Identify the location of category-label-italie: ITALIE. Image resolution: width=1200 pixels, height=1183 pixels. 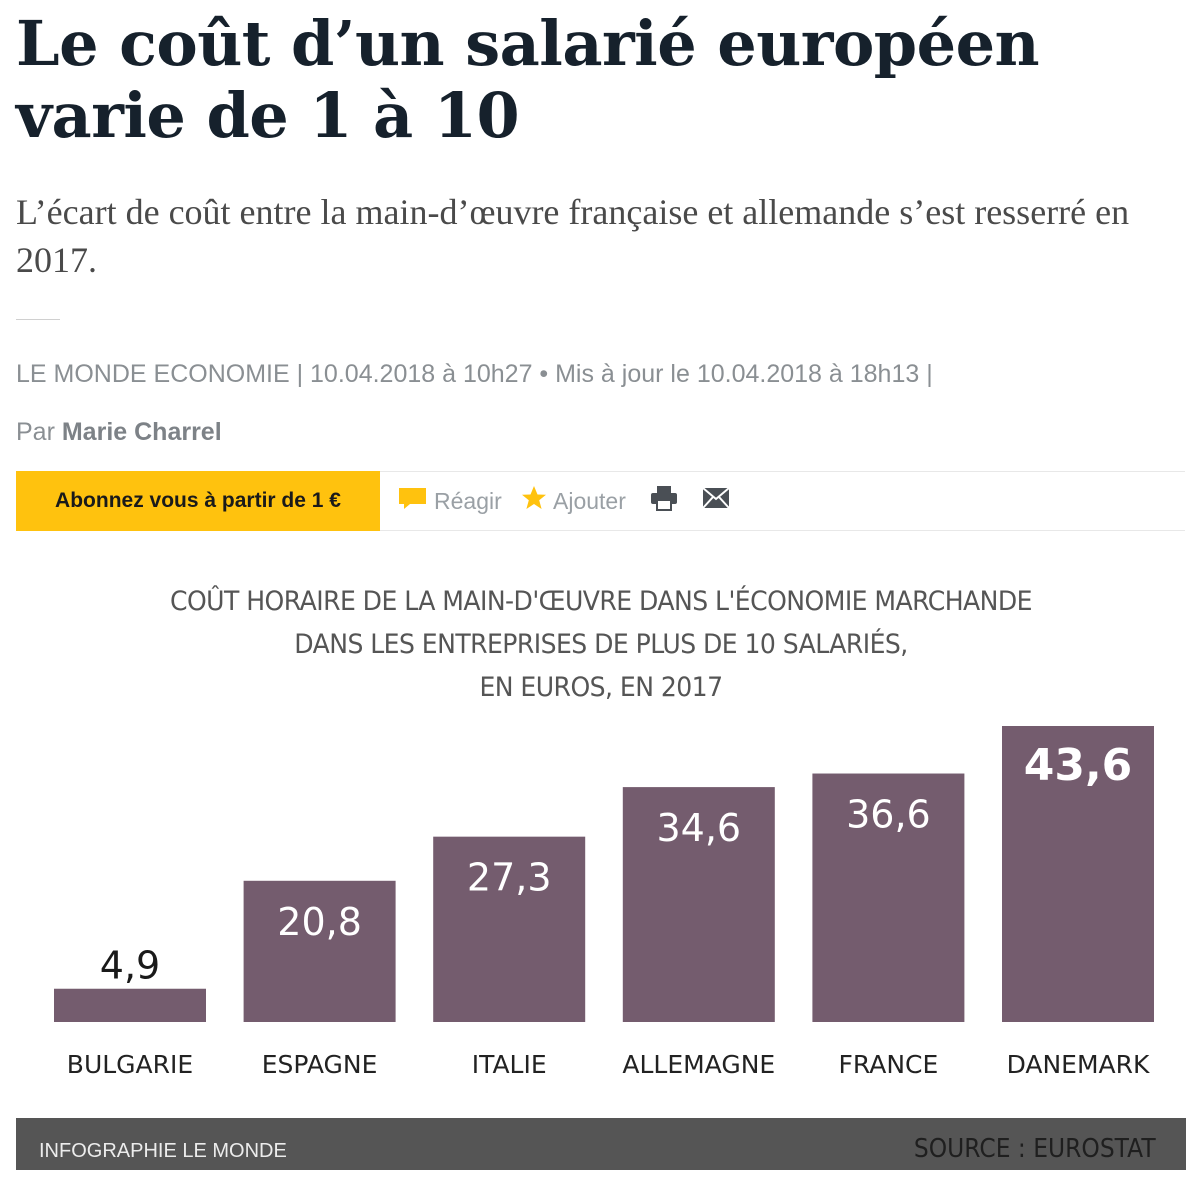
(509, 1064).